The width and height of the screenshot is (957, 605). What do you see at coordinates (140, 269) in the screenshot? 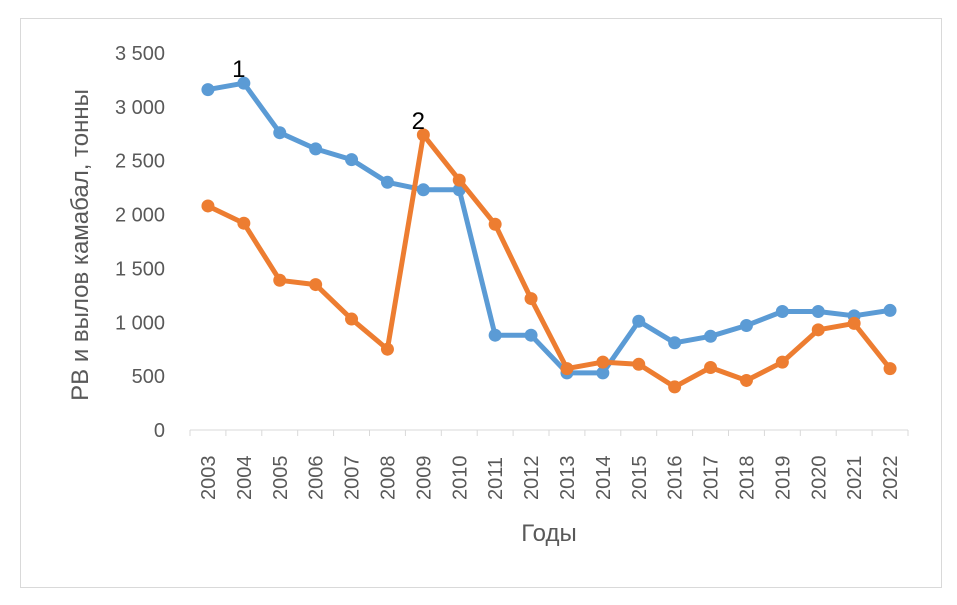
I see `y-tick-label: 1 500` at bounding box center [140, 269].